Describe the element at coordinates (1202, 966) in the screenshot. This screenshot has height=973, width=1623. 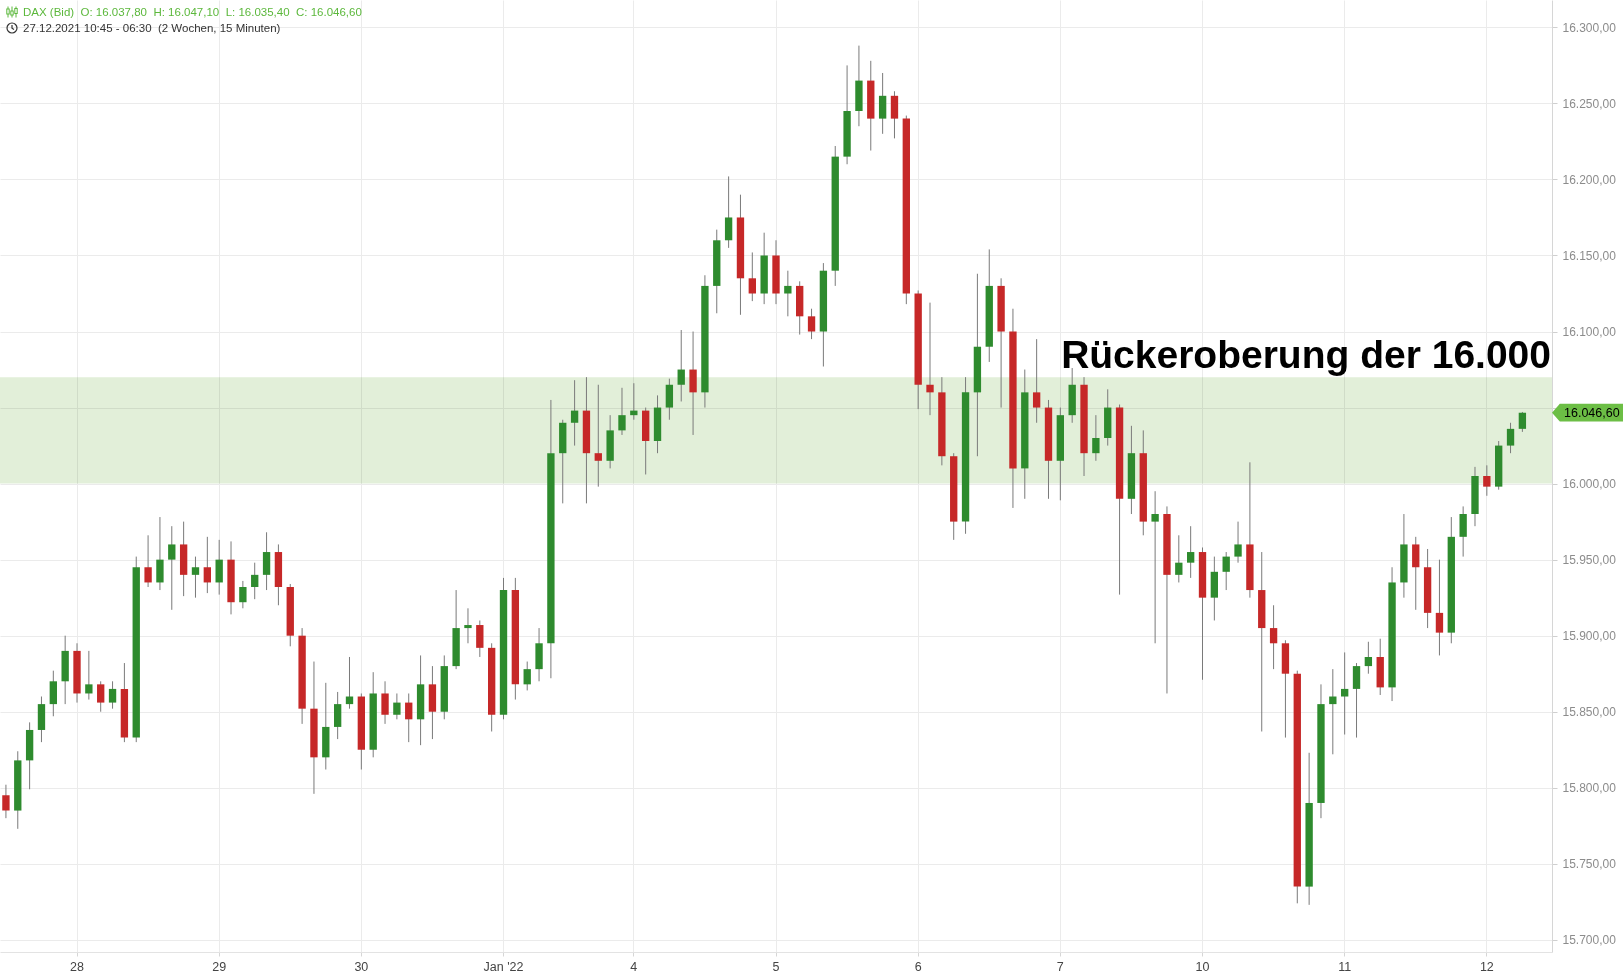
I see `x-tick-label: 10` at that location.